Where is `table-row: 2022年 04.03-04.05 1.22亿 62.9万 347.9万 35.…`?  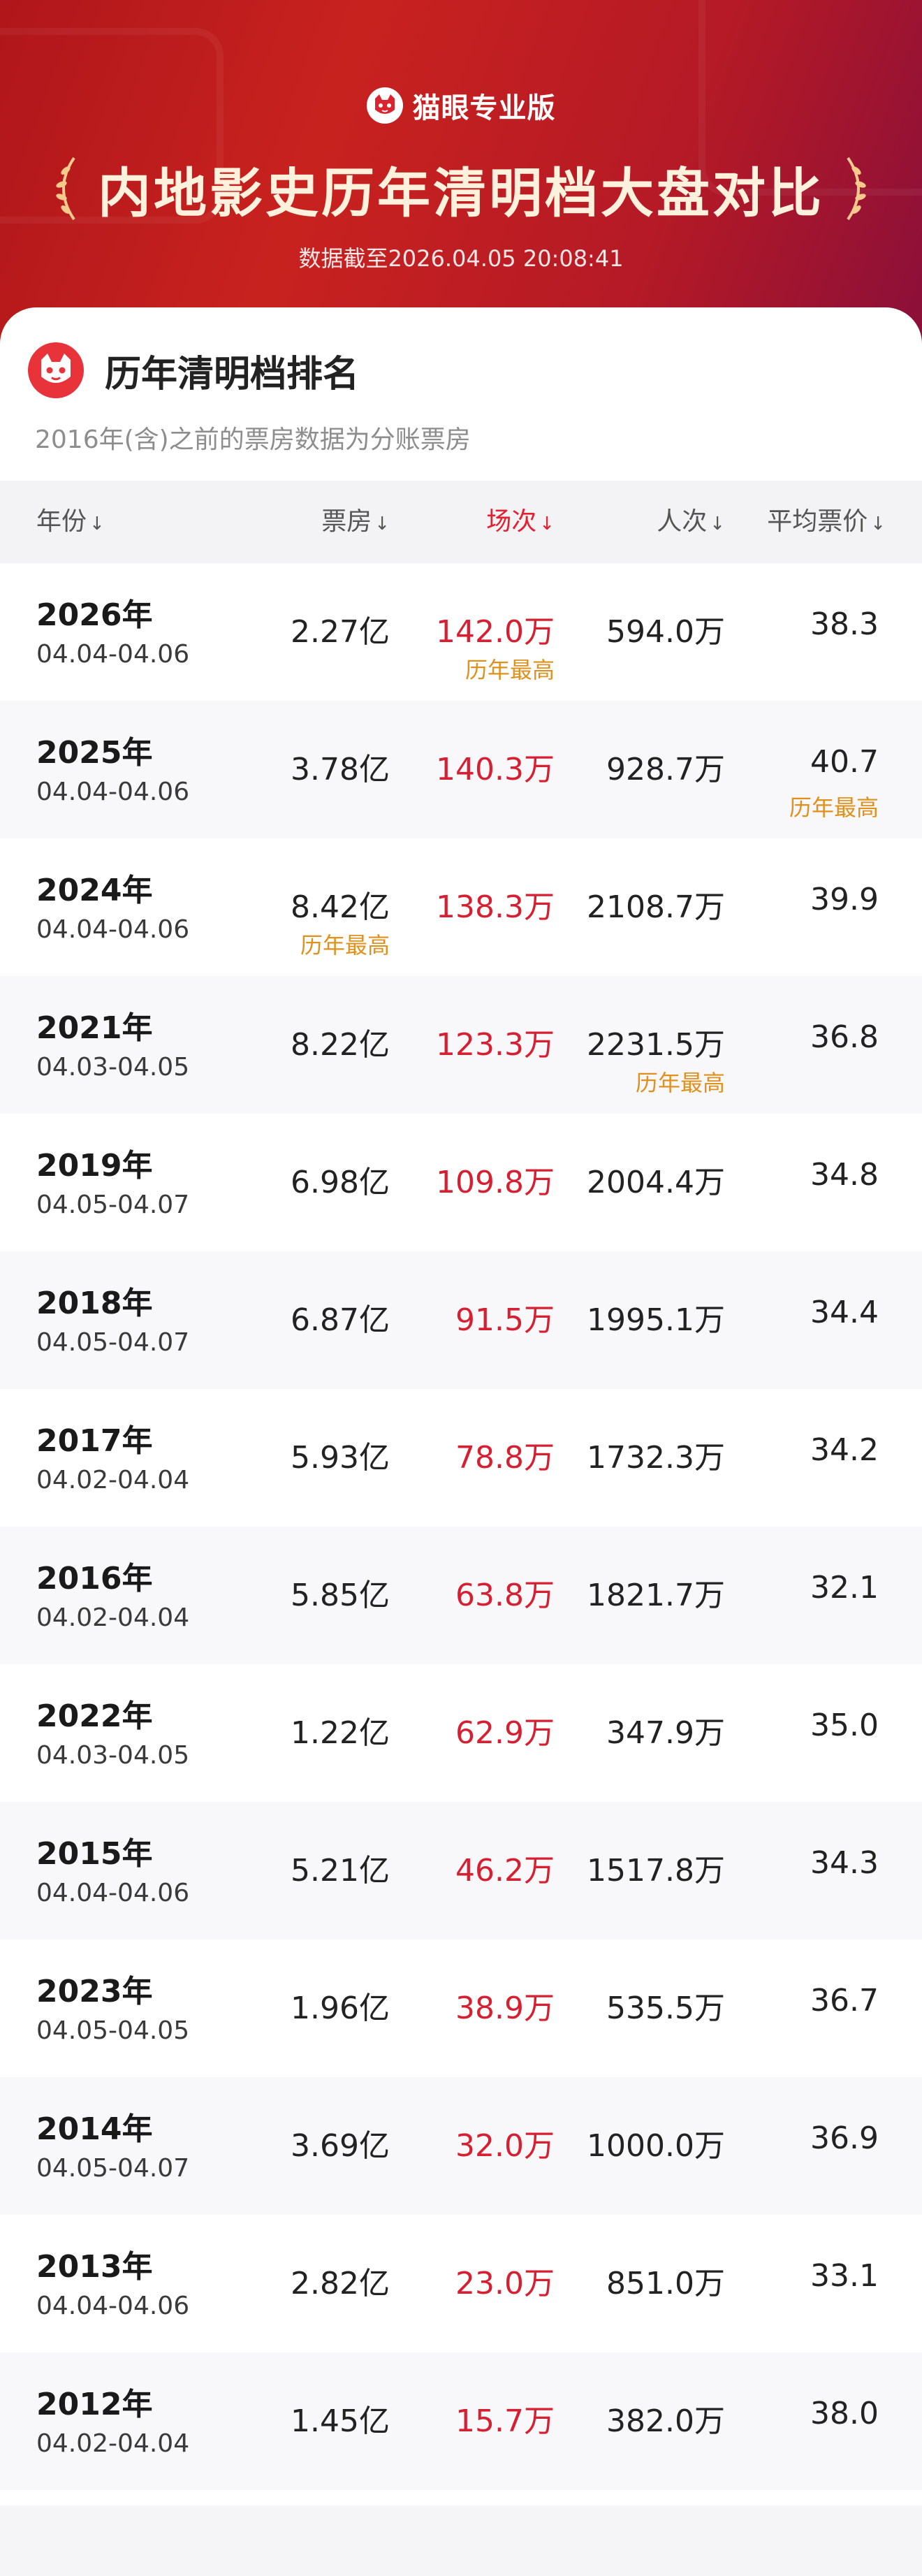
table-row: 2022年 04.03-04.05 1.22亿 62.9万 347.9万 35.… is located at coordinates (461, 1733).